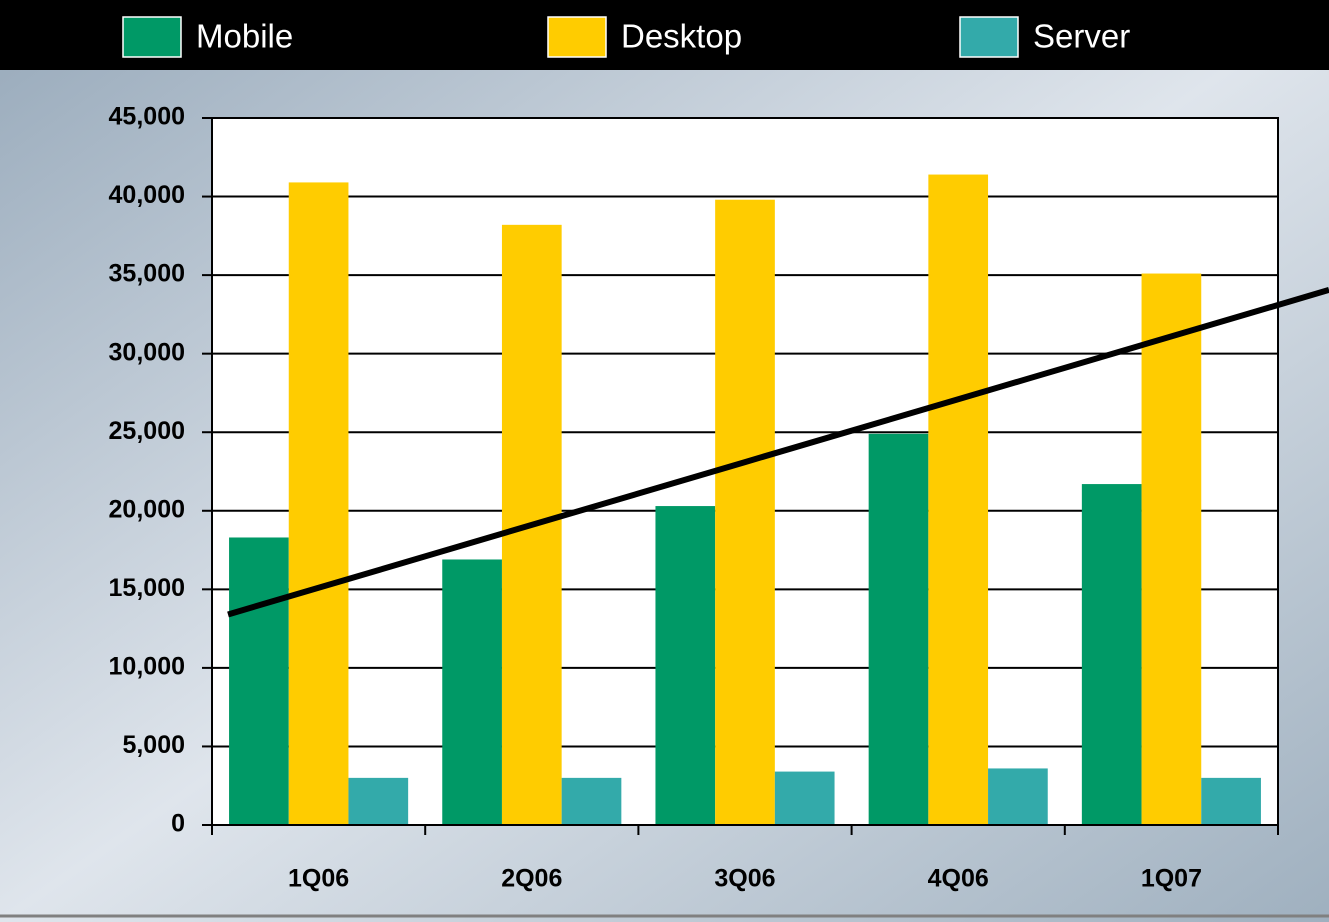 This screenshot has height=922, width=1329. Describe the element at coordinates (147, 666) in the screenshot. I see `y-tick-label: 10,000` at that location.